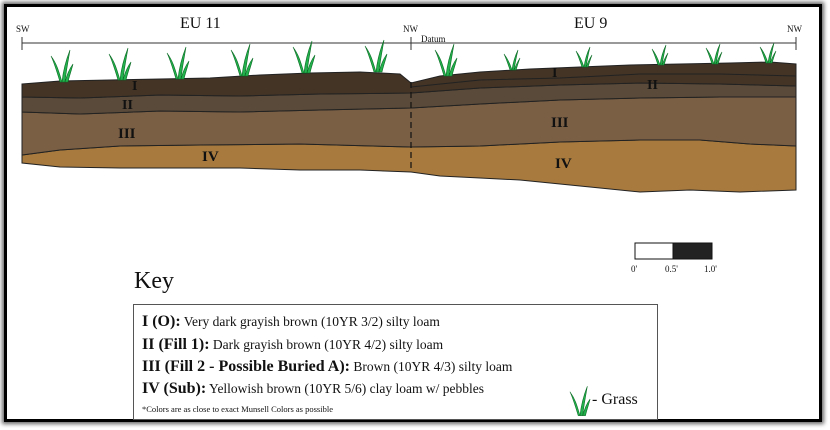 Image resolution: width=830 pixels, height=430 pixels. What do you see at coordinates (154, 281) in the screenshot?
I see `key-title: Key` at bounding box center [154, 281].